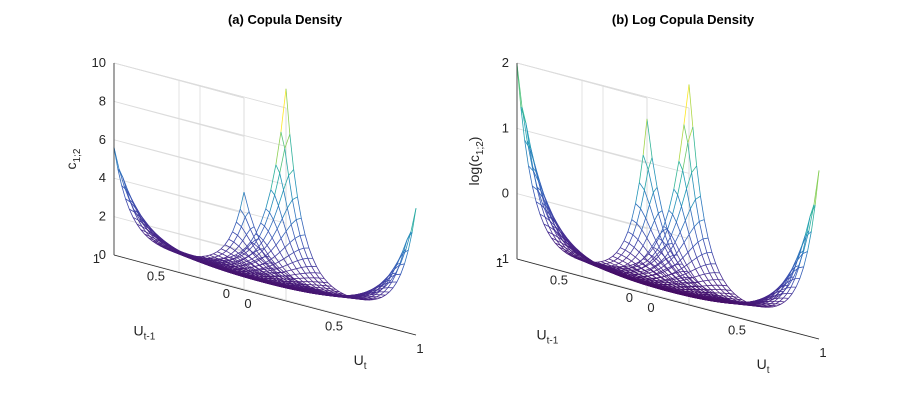 The image size is (900, 411). Describe the element at coordinates (96, 258) in the screenshot. I see `y-tick-label: 1` at that location.